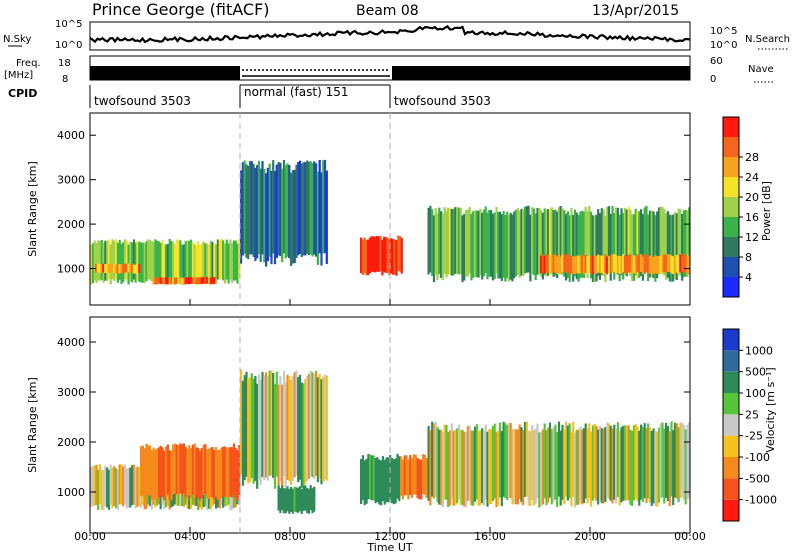 This screenshot has width=800, height=554. Describe the element at coordinates (64, 63) in the screenshot. I see `freq-tick-high: 18` at that location.